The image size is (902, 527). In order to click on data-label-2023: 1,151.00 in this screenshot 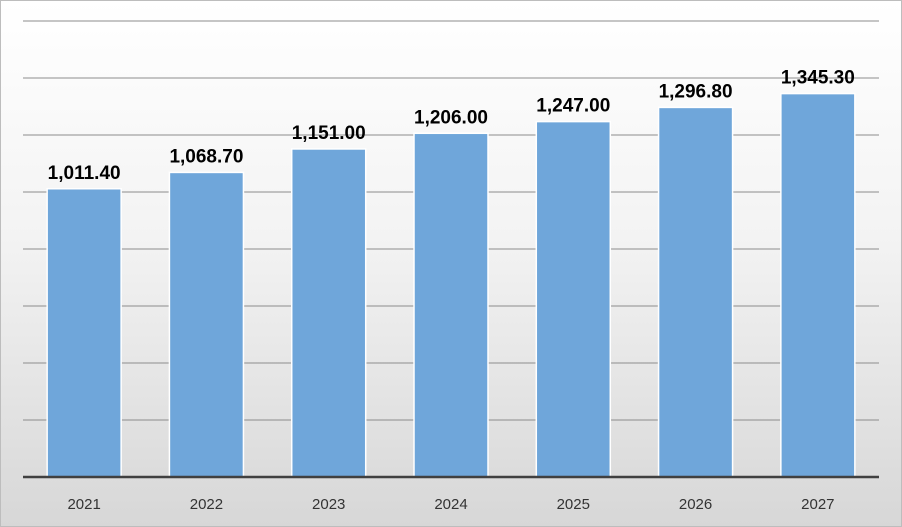, I will do `click(329, 133)`.